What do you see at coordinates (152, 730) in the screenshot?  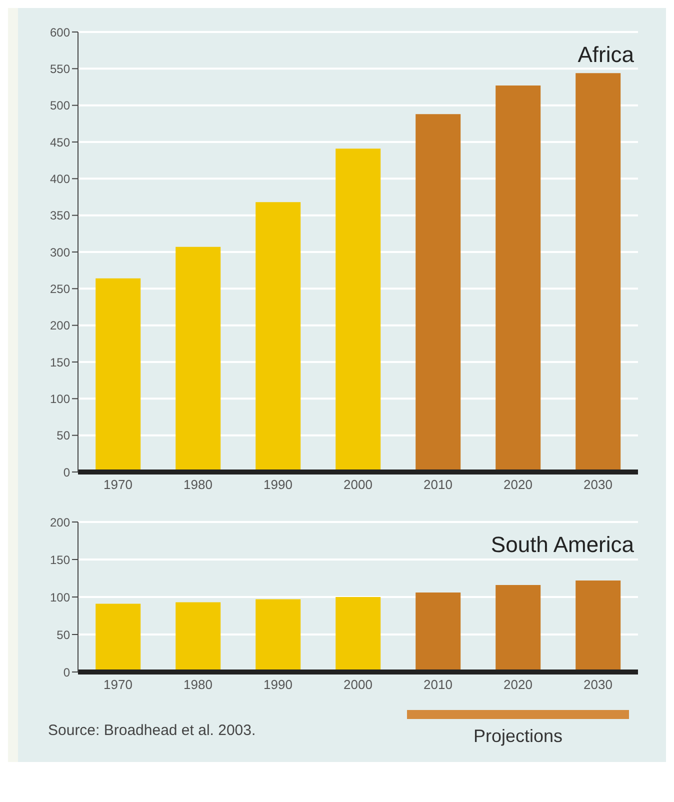 I see `source-note: Source: Broadhead et al. 2003.` at bounding box center [152, 730].